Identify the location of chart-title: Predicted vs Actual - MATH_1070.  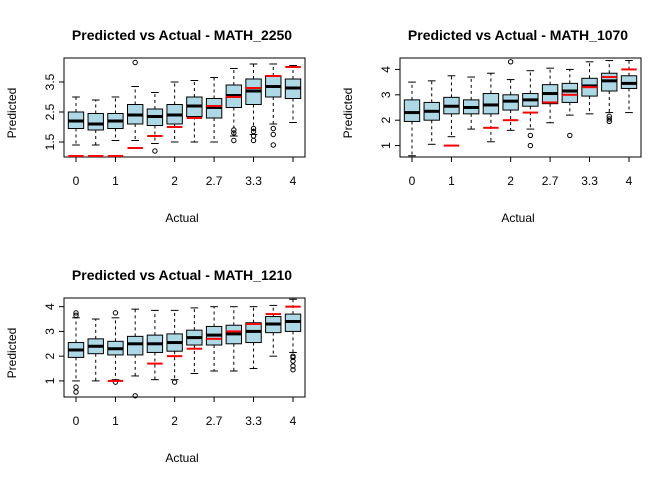
(518, 35).